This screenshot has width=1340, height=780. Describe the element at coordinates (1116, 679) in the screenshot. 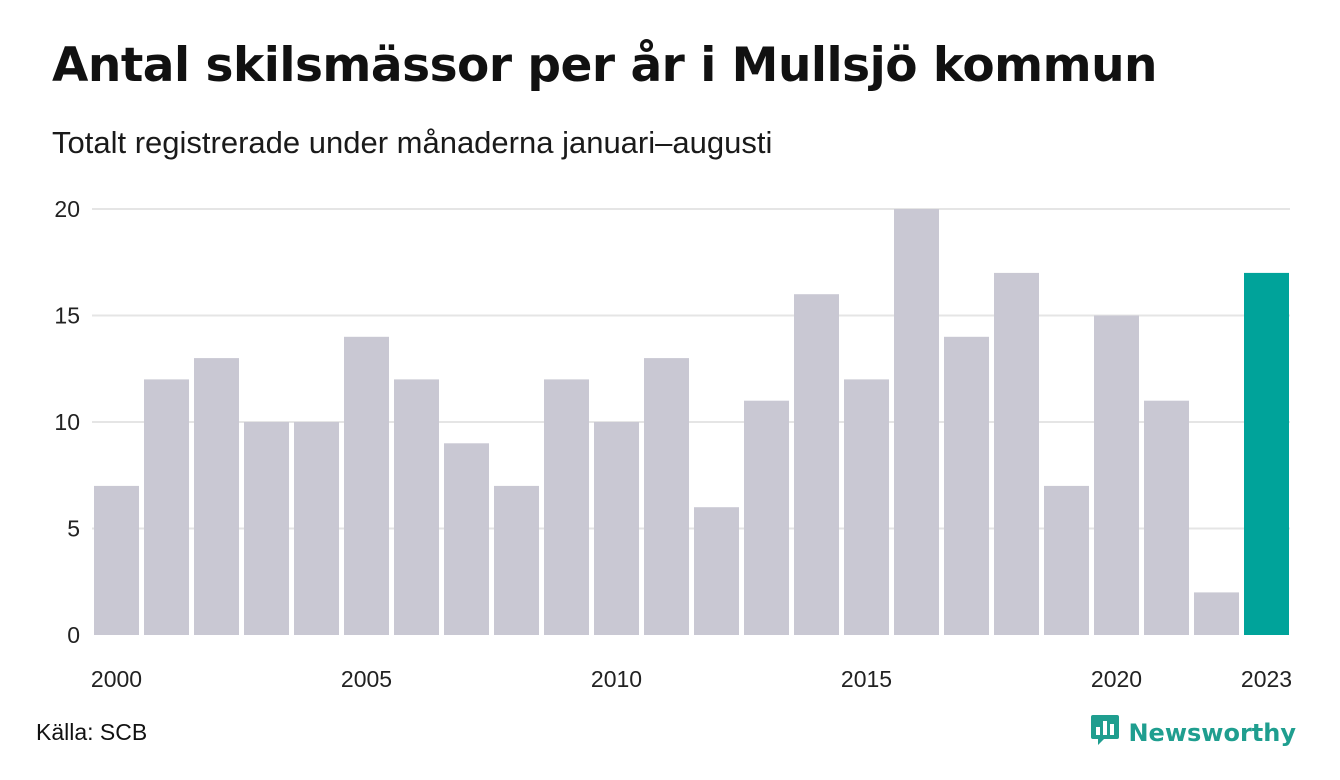

I see `x-tick-label: 2020` at that location.